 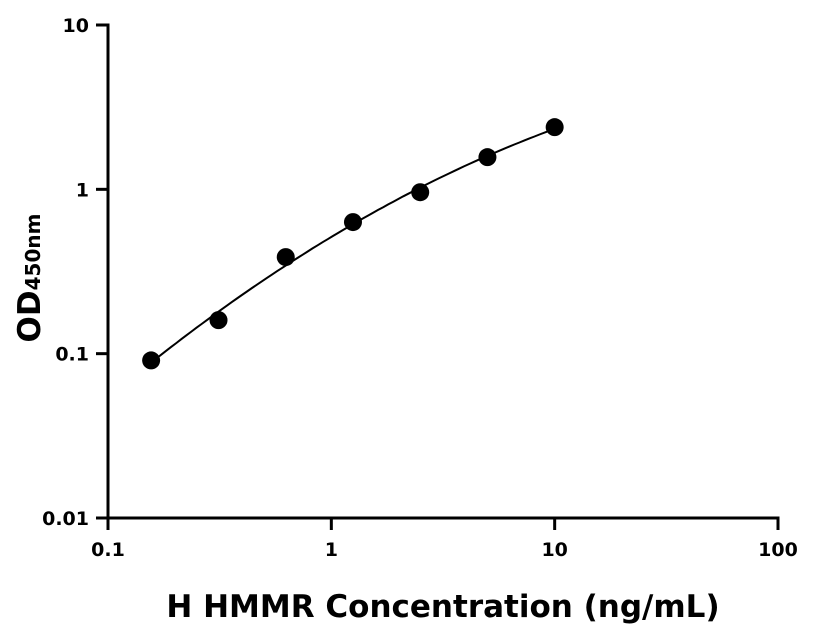 I want to click on x-tick-label: 1, so click(x=331, y=550).